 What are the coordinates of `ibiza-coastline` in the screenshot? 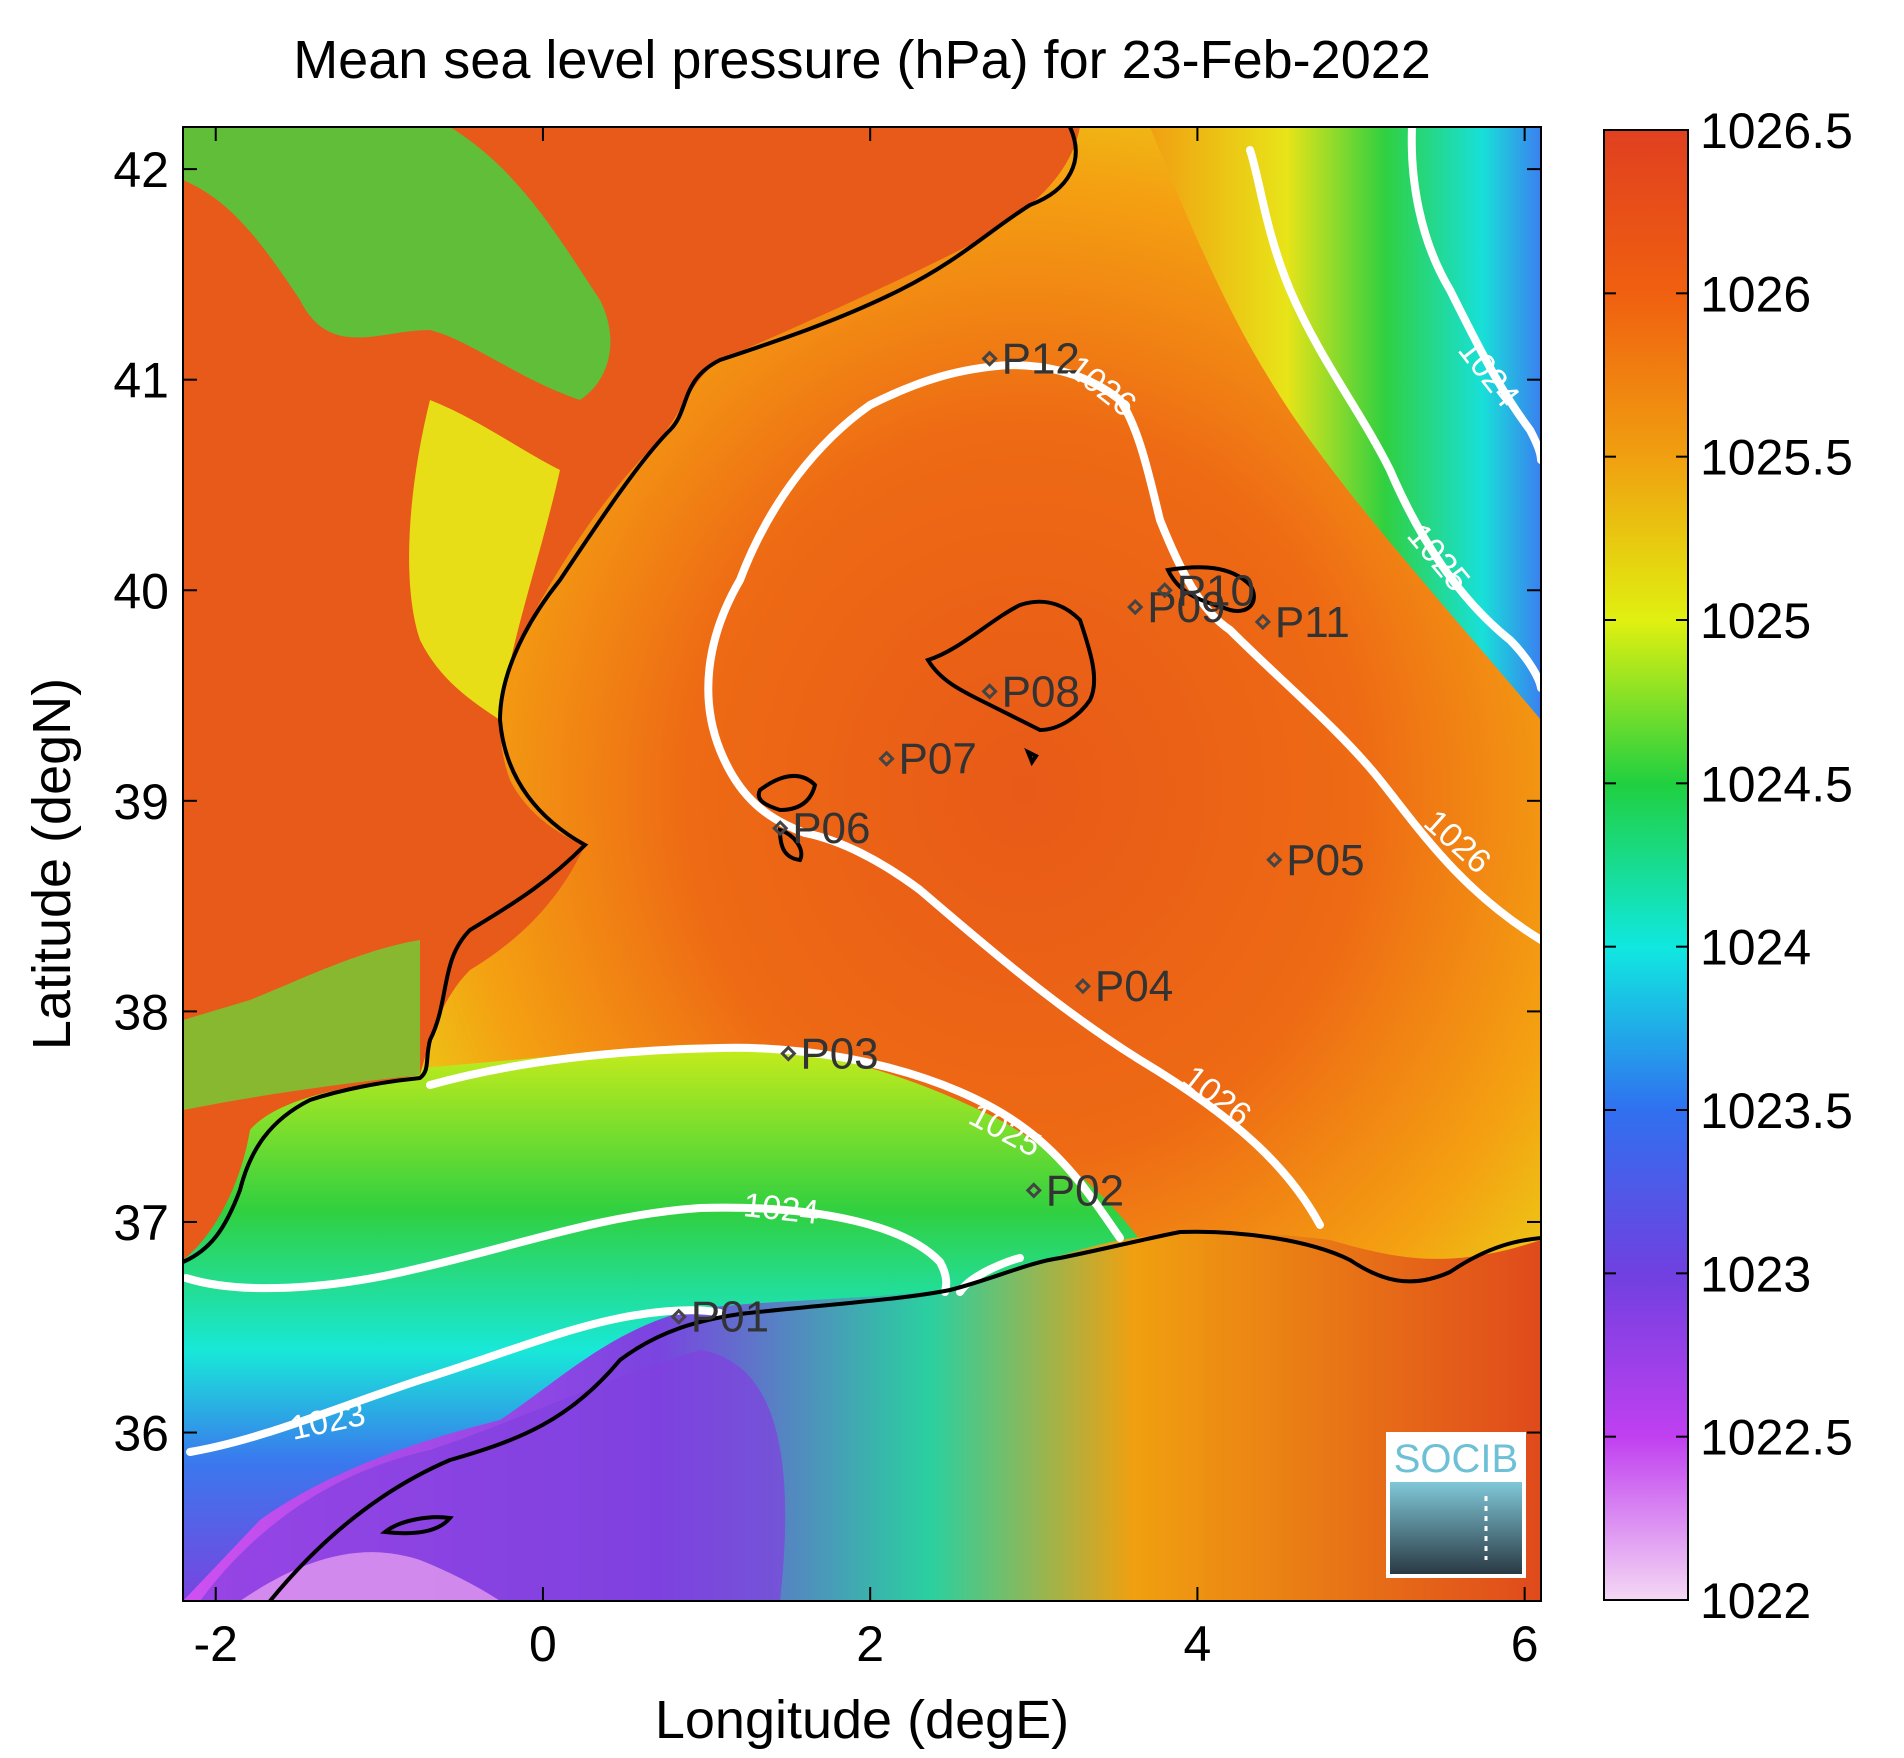 It's located at (787, 793).